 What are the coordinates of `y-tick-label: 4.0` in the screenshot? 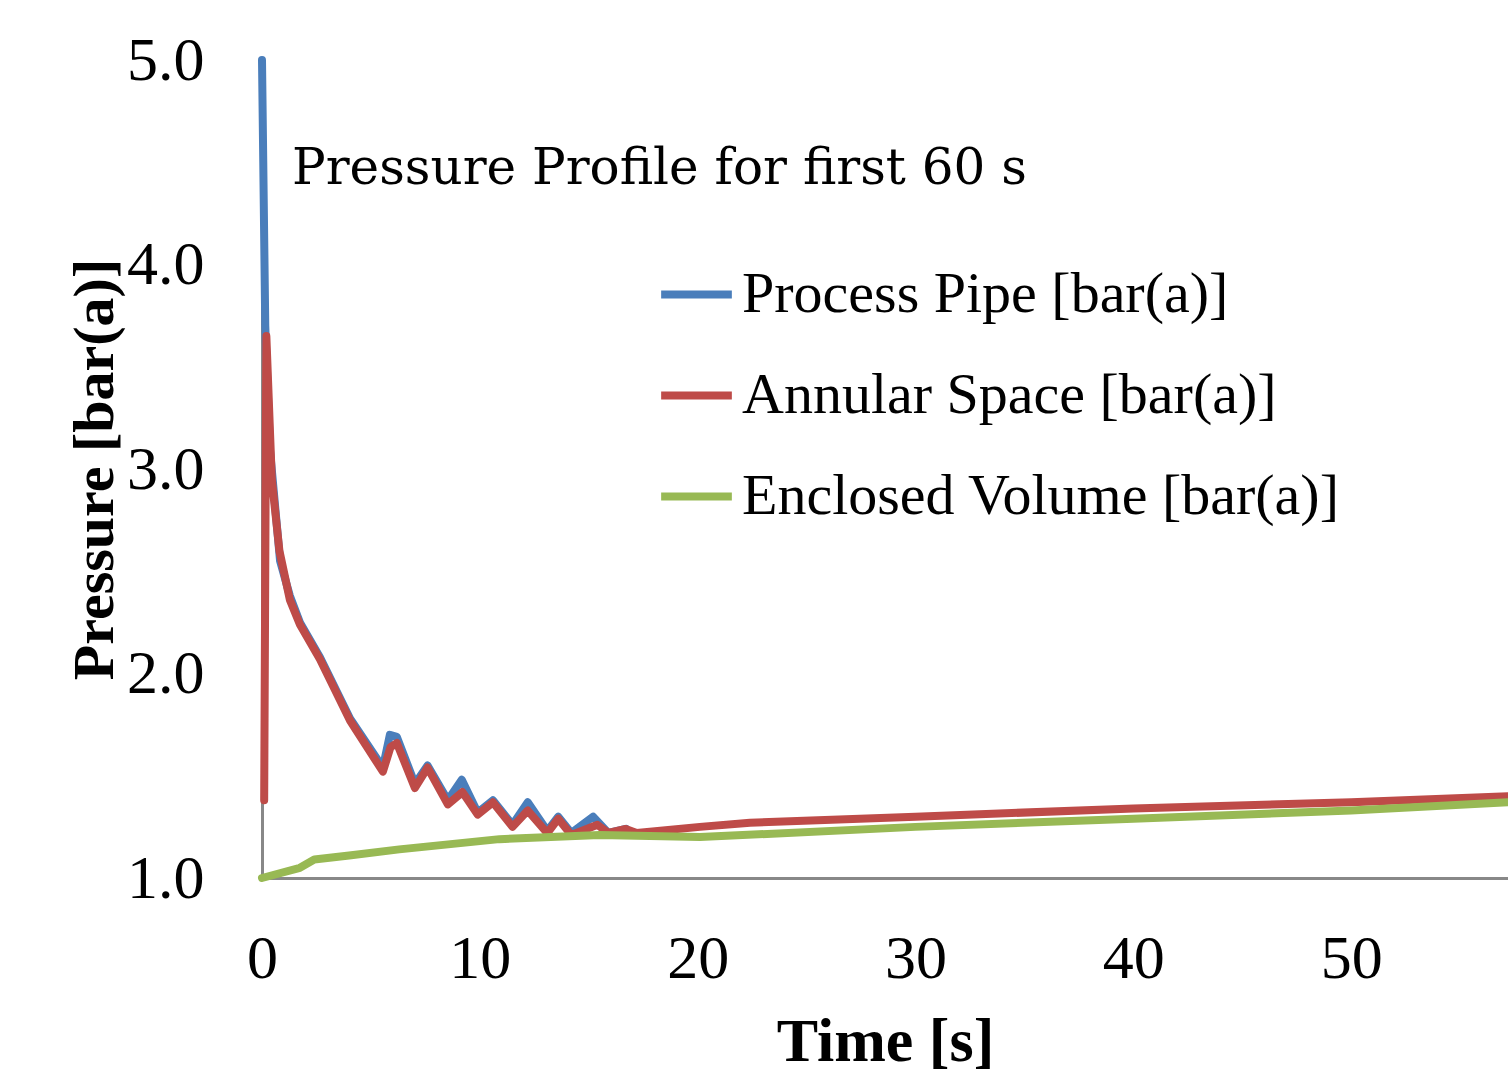 It's located at (166, 263).